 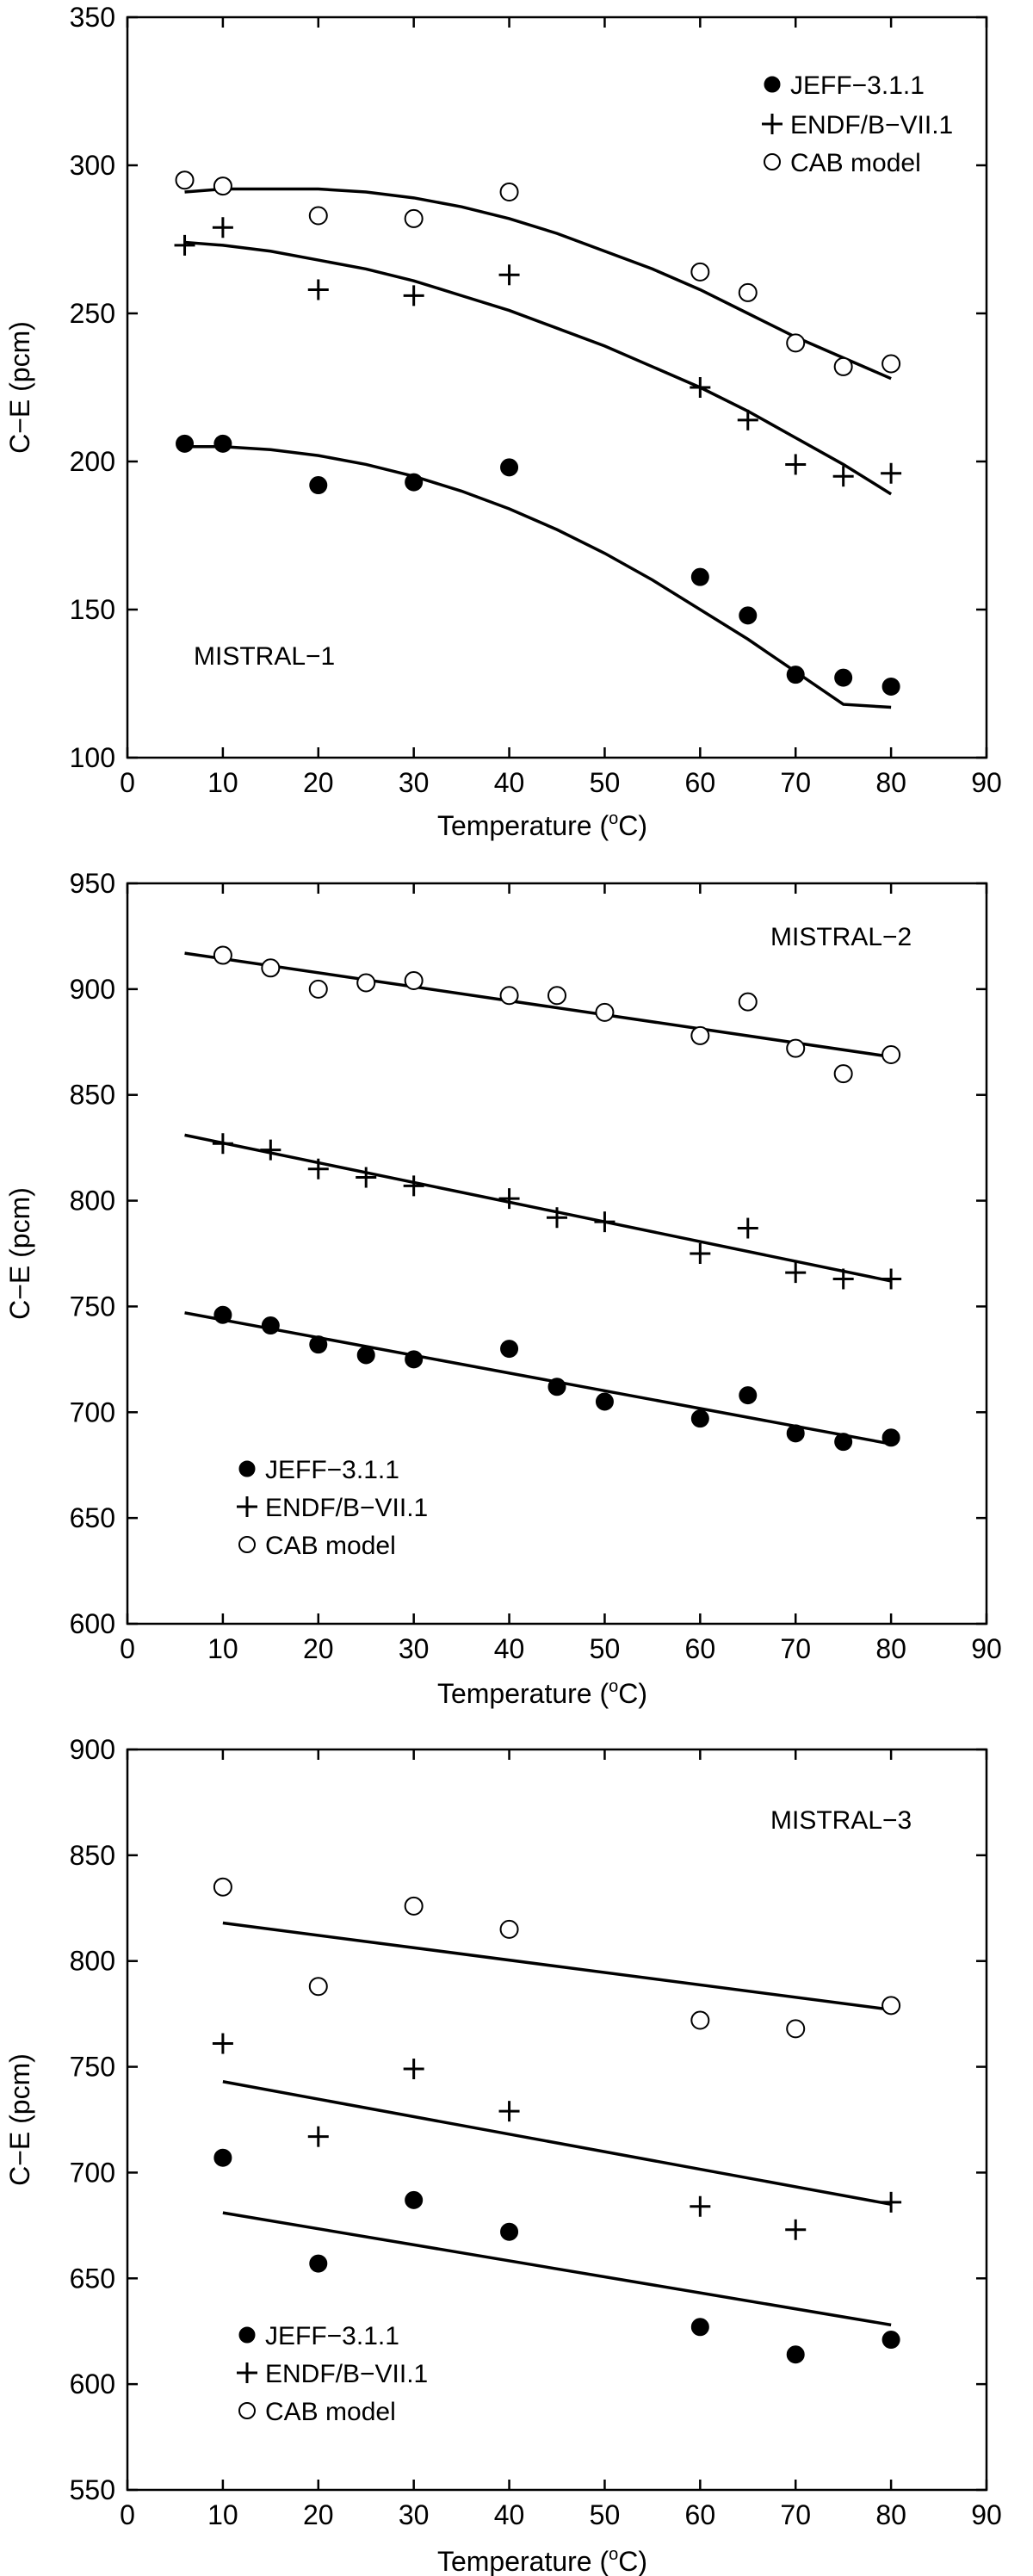 What do you see at coordinates (414, 783) in the screenshot?
I see `x-tick-label: 30` at bounding box center [414, 783].